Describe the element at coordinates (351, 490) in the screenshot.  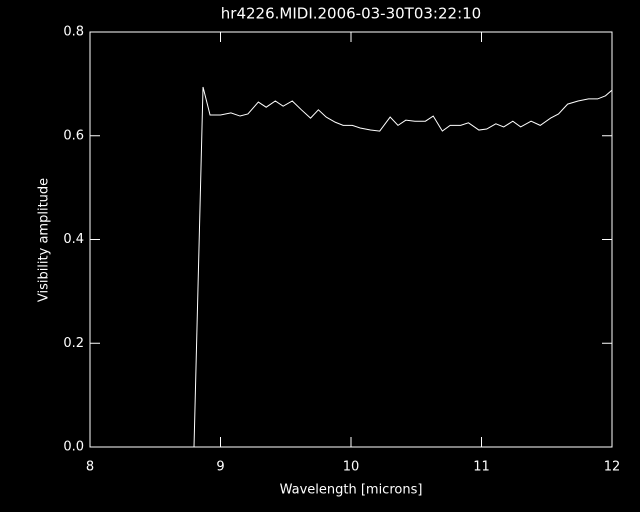
I see `x-axis-label: Wavelength [microns]` at that location.